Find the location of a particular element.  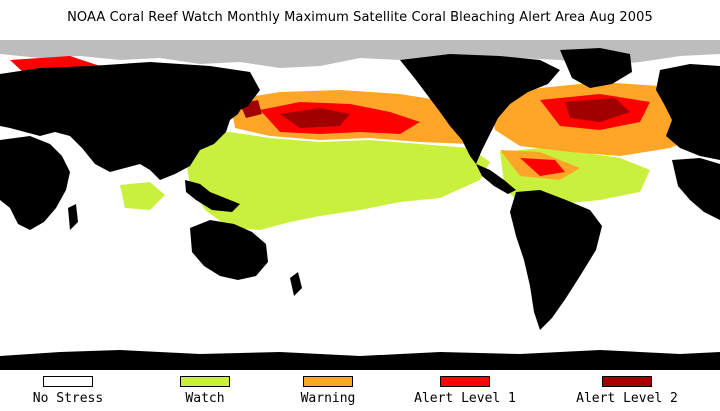

legend-no-stress: No Stress is located at coordinates (68, 391).